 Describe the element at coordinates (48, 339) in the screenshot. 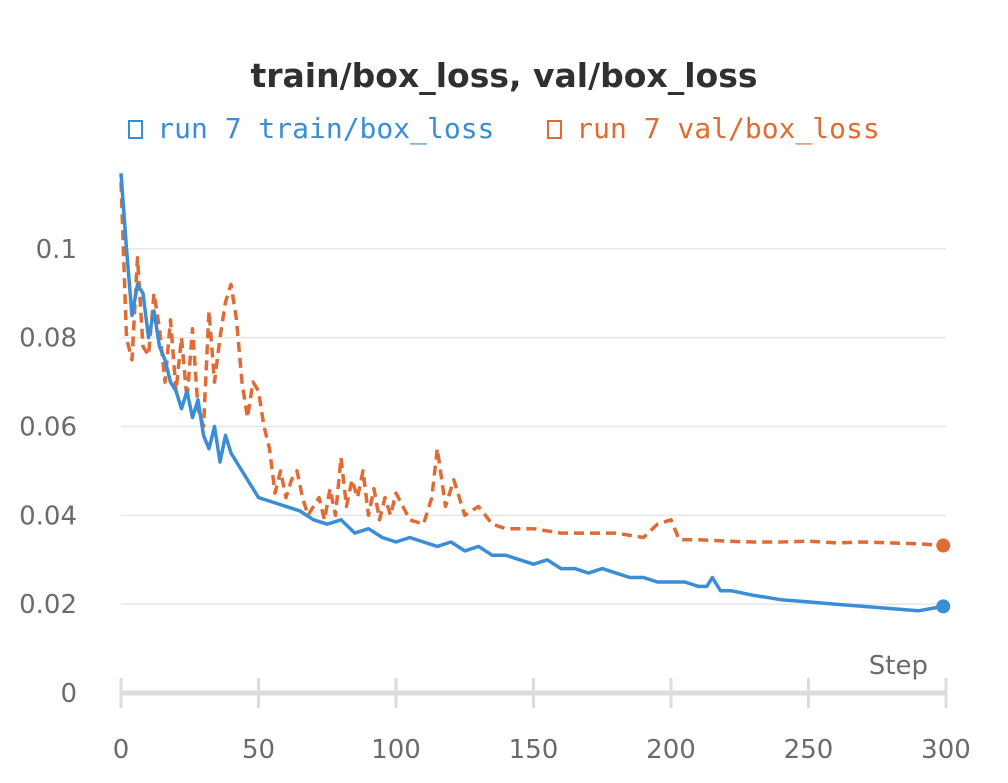

I see `y-tick-label: 0.08` at that location.